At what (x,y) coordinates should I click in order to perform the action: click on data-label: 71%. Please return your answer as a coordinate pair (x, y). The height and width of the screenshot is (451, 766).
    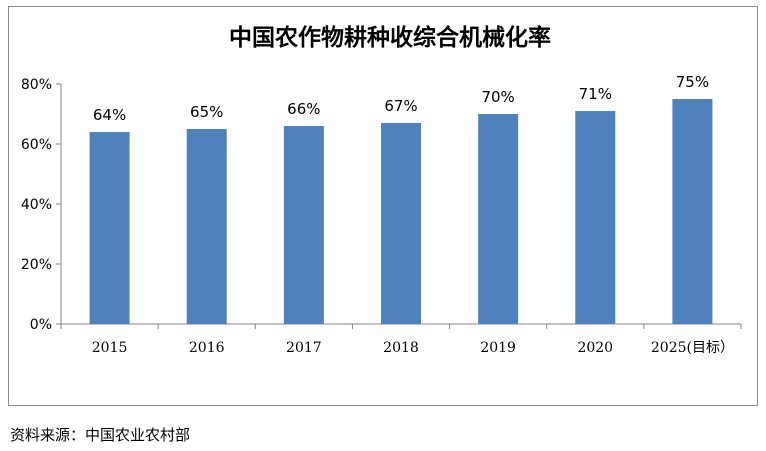
    Looking at the image, I should click on (595, 94).